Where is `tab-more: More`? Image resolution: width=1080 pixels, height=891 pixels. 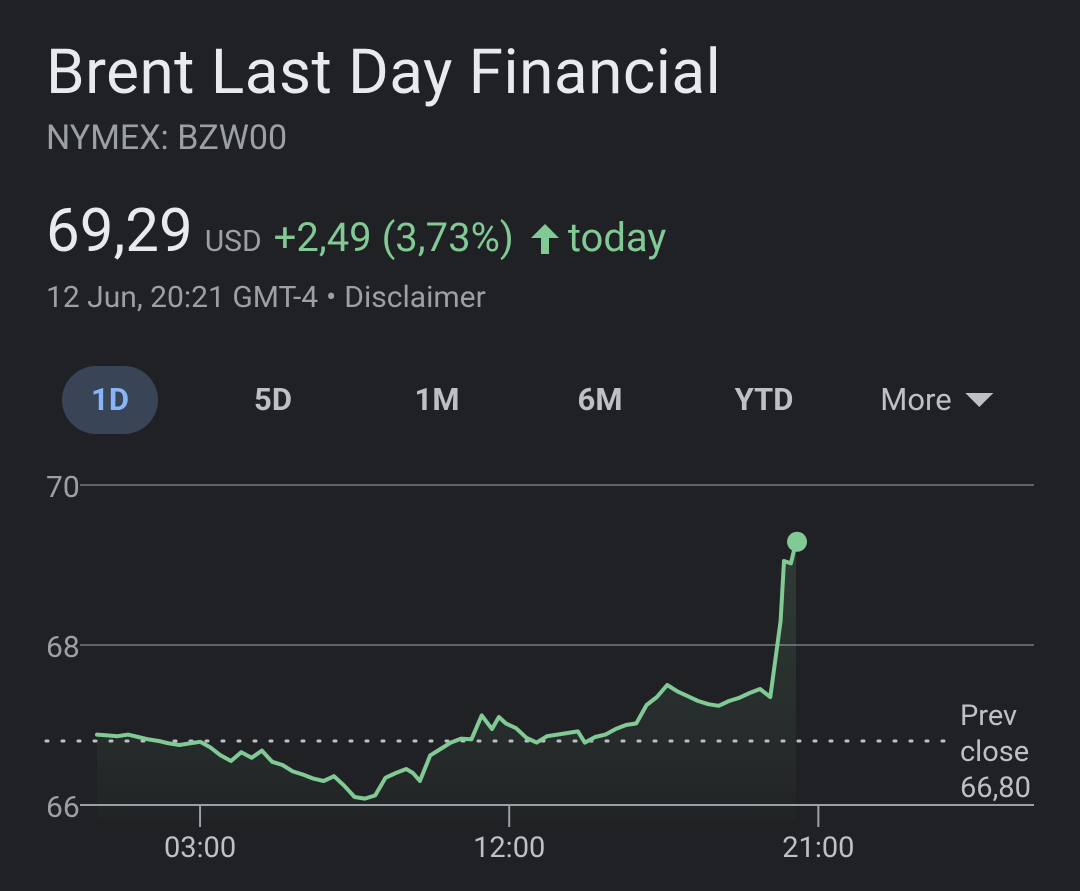
tab-more: More is located at coordinates (937, 400).